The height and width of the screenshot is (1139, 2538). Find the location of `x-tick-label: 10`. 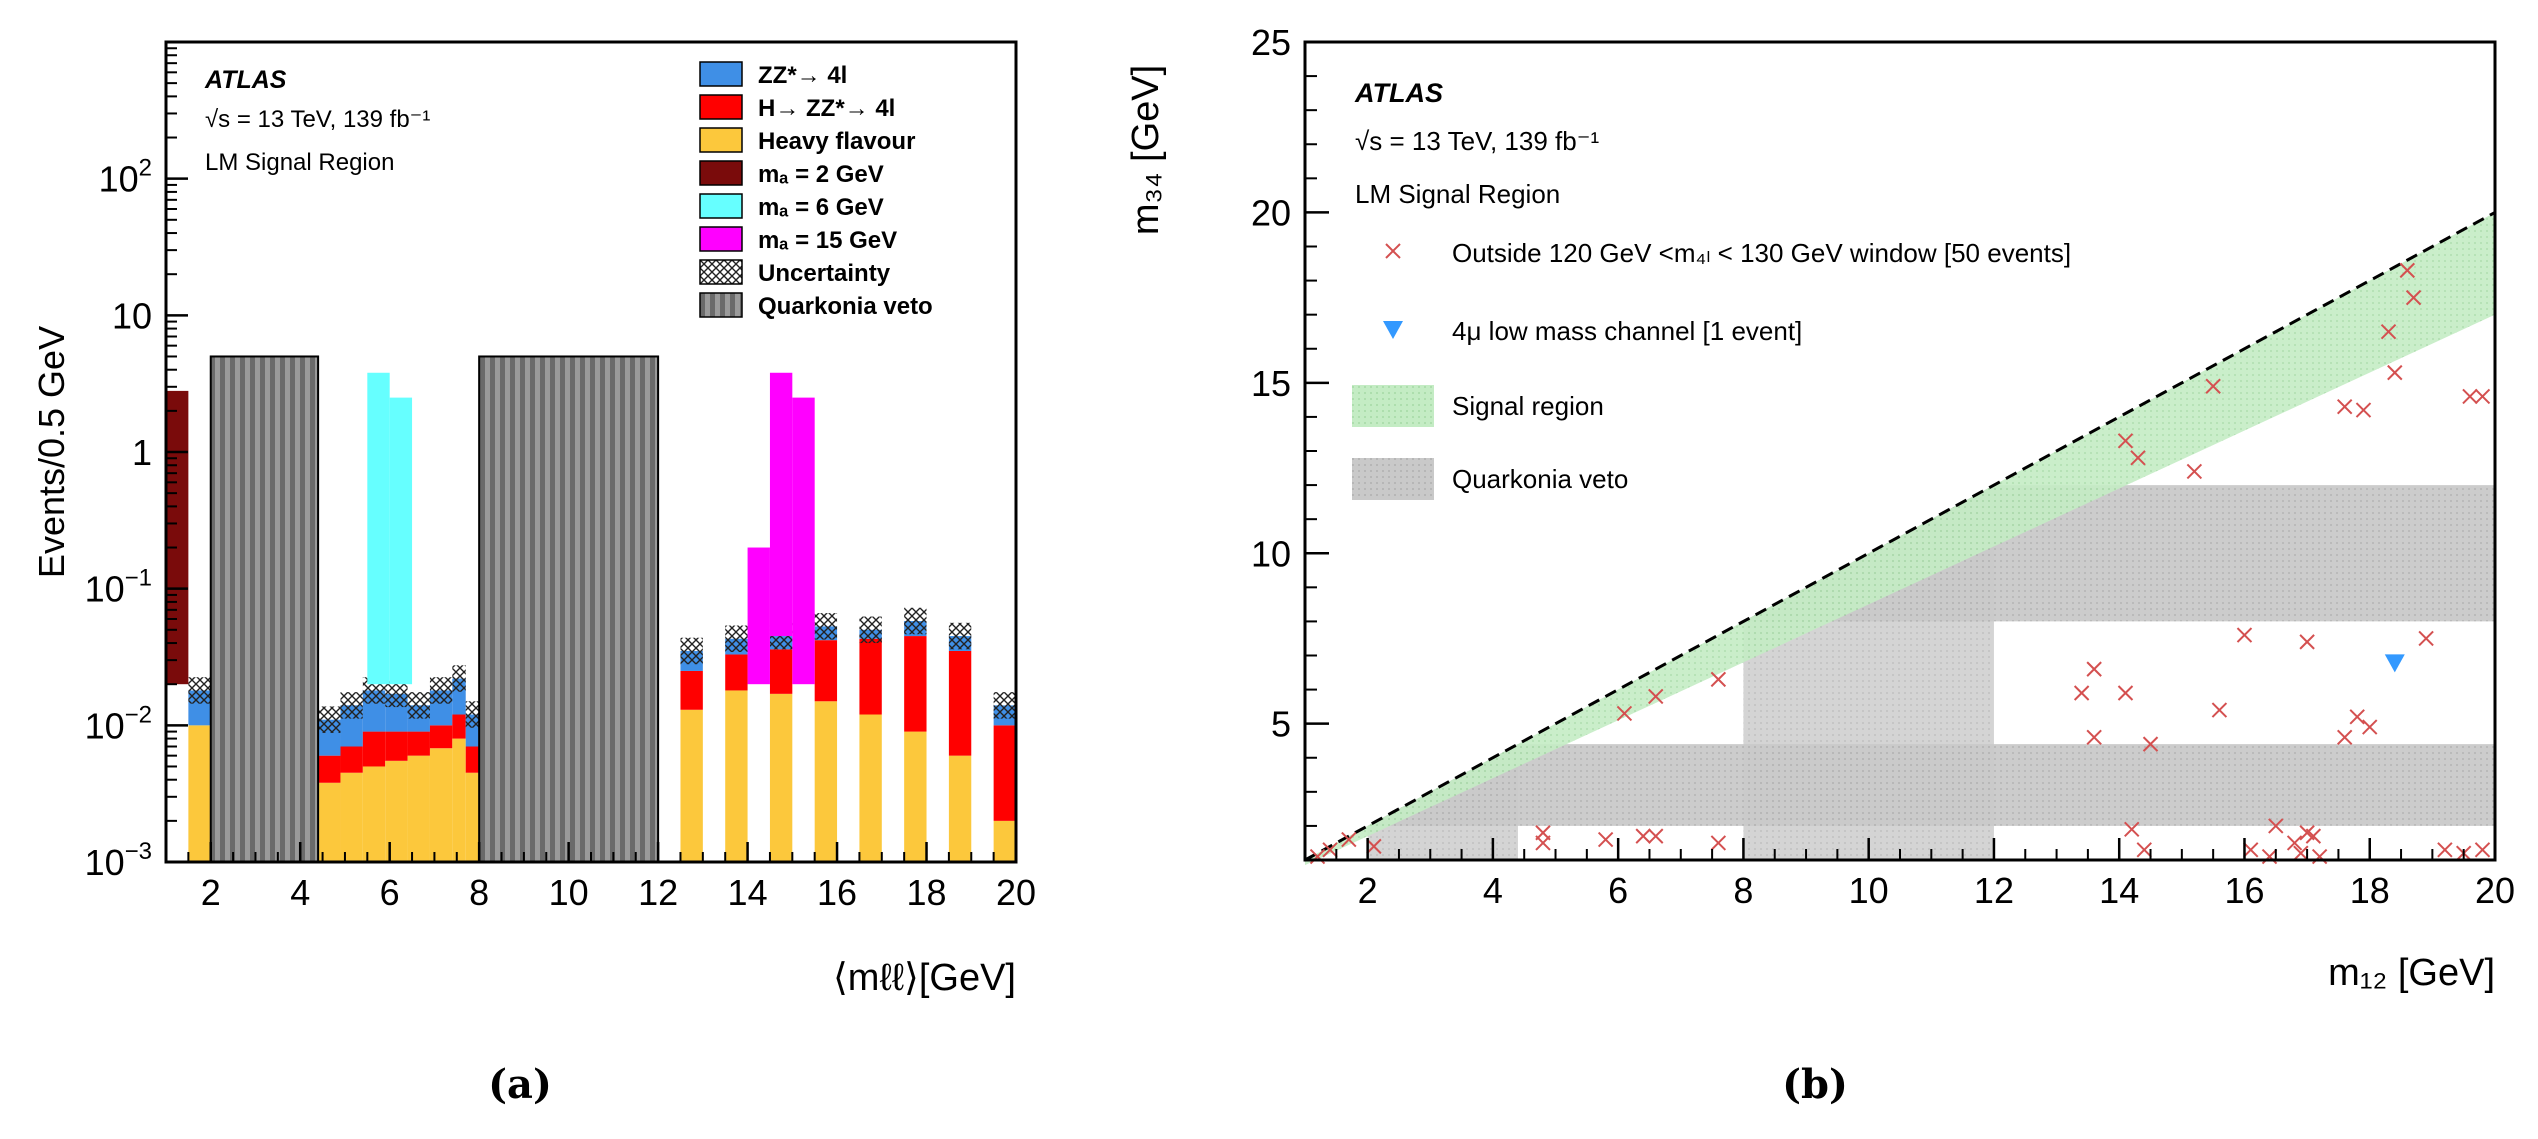

x-tick-label: 10 is located at coordinates (569, 892).